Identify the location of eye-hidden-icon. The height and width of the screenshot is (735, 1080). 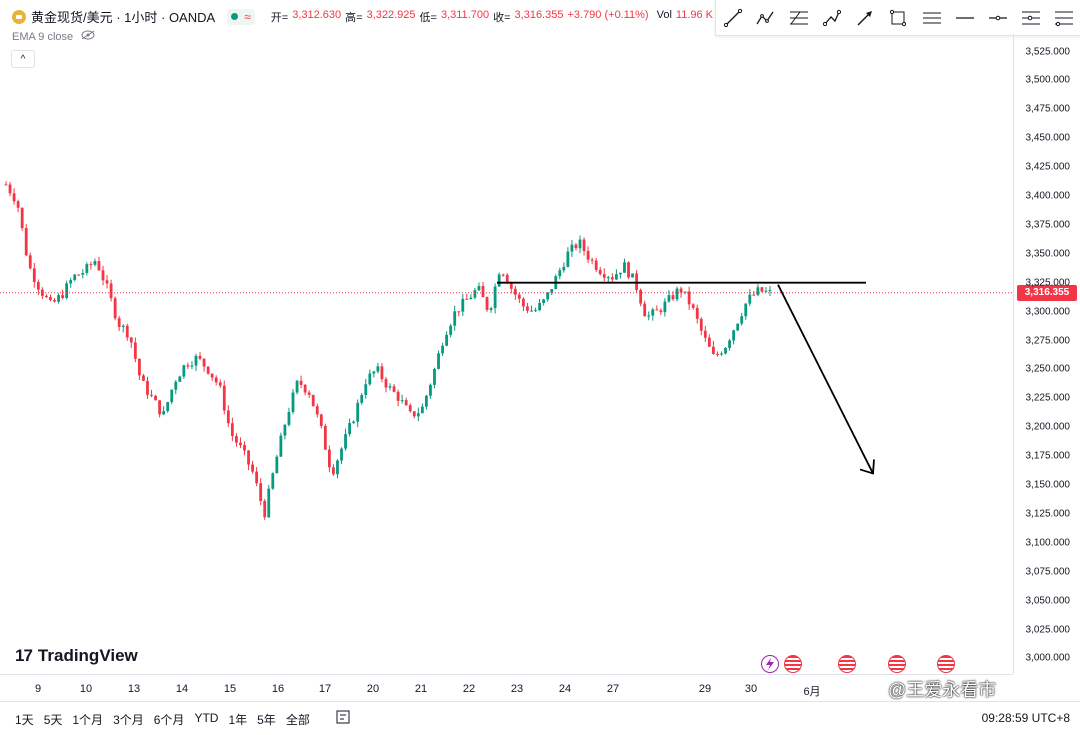
(88, 36).